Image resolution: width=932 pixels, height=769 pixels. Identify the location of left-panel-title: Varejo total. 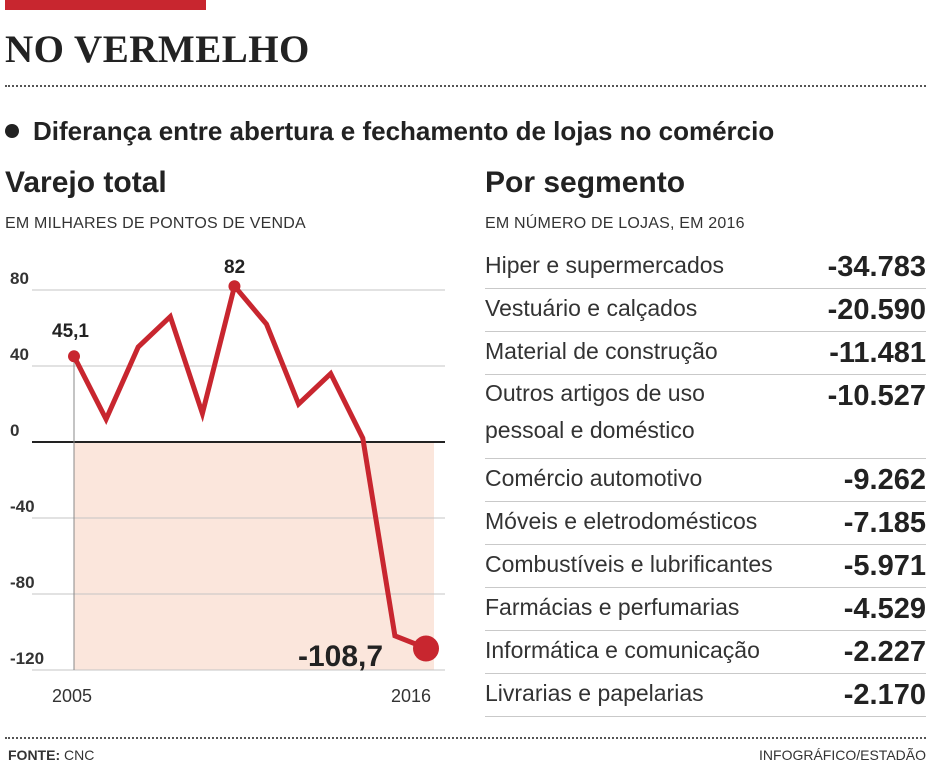
(86, 182).